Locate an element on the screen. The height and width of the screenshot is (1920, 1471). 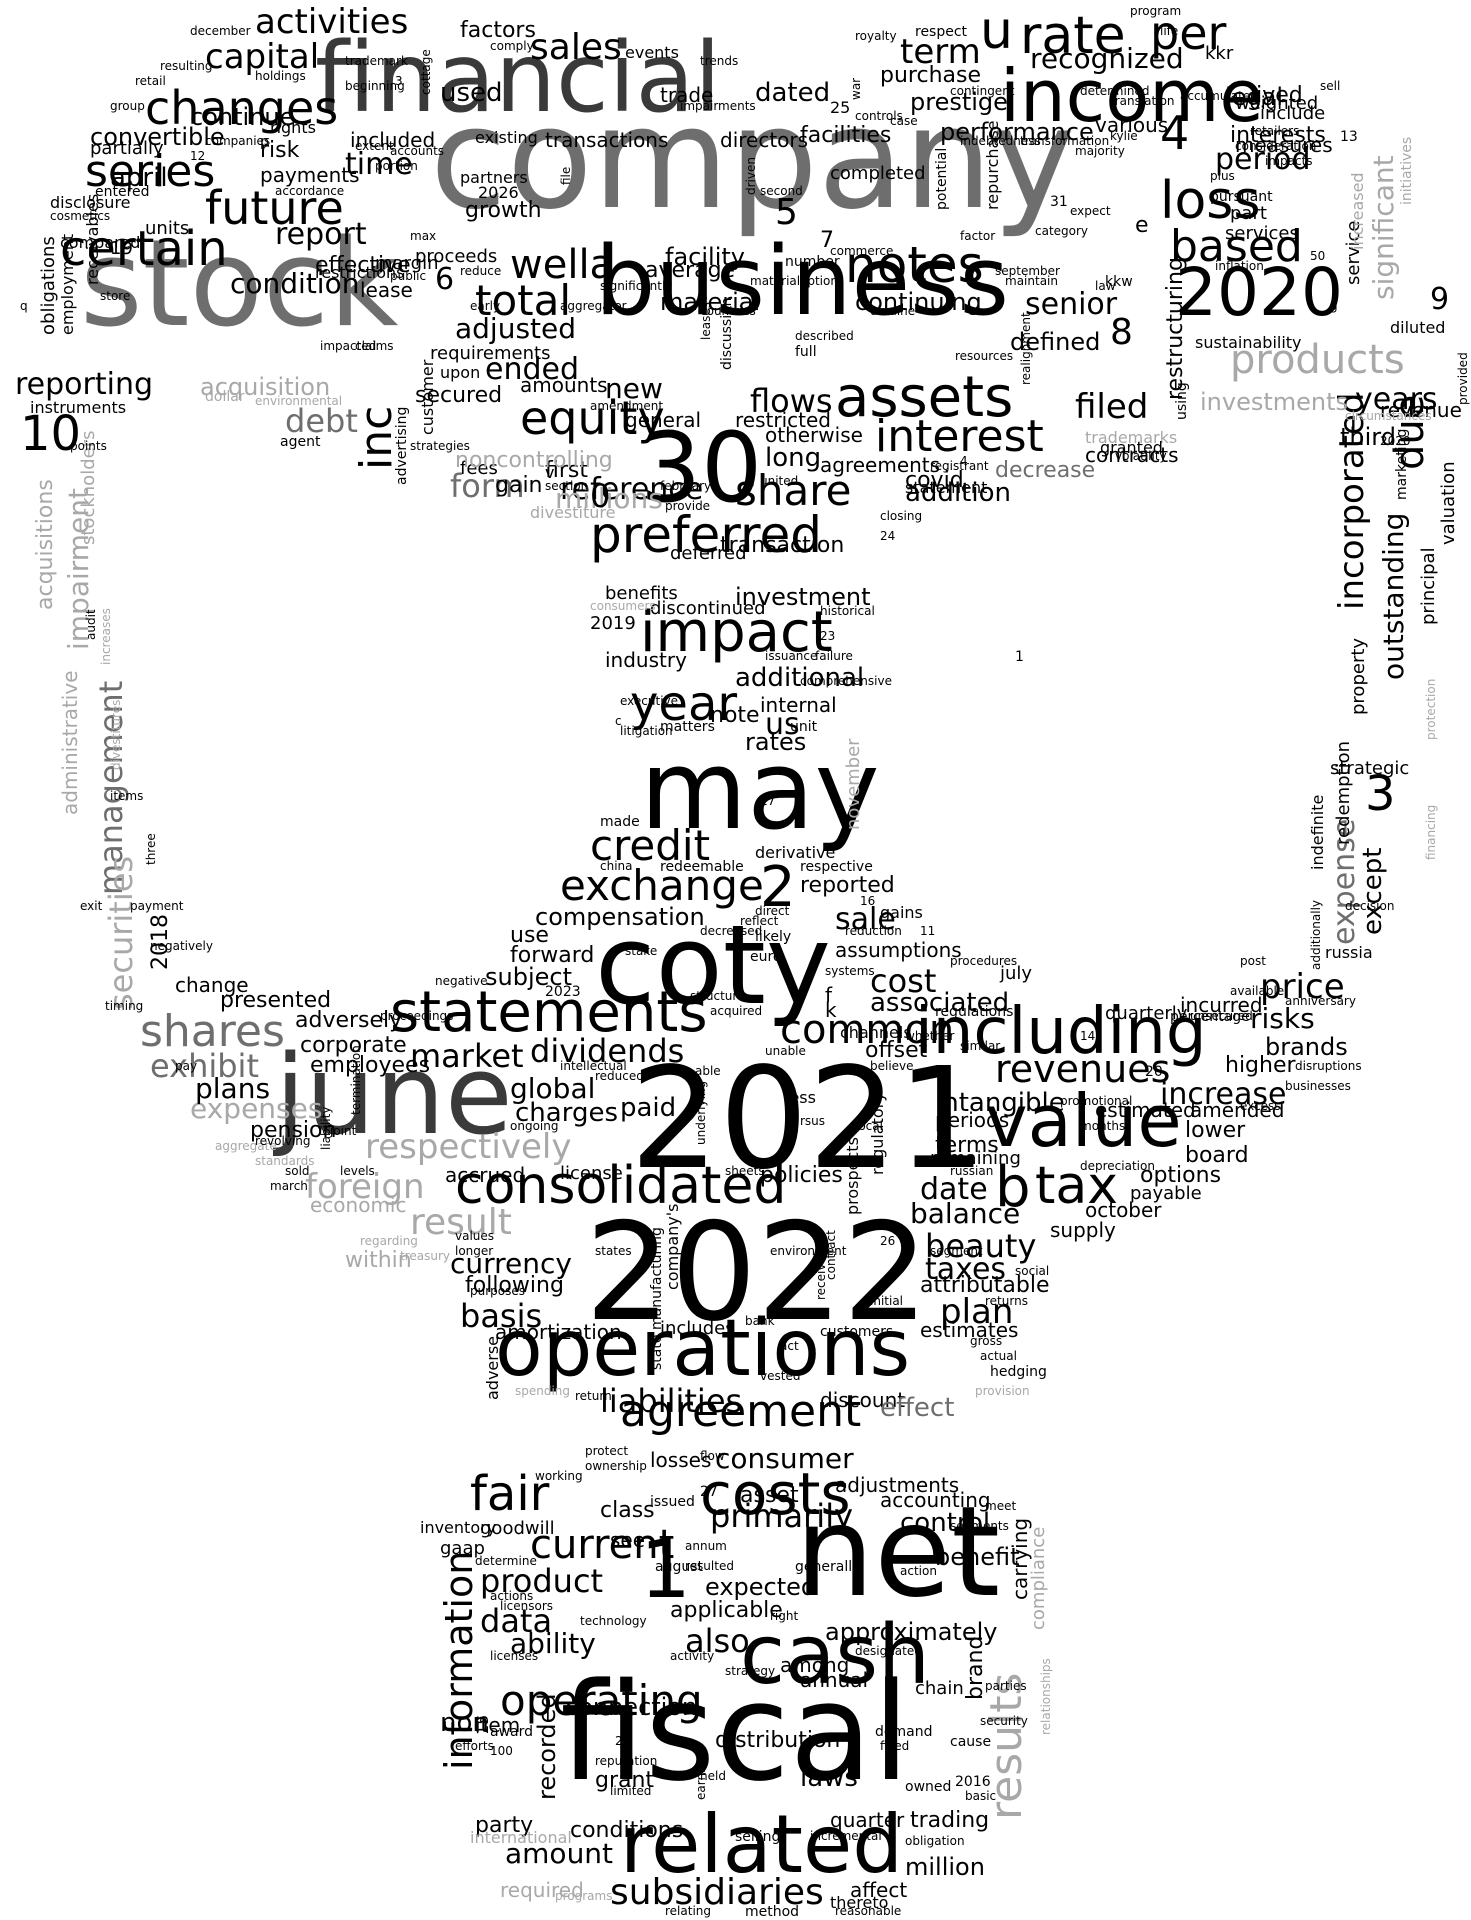
cloud-word-adjusted: adjusted is located at coordinates (516, 328).